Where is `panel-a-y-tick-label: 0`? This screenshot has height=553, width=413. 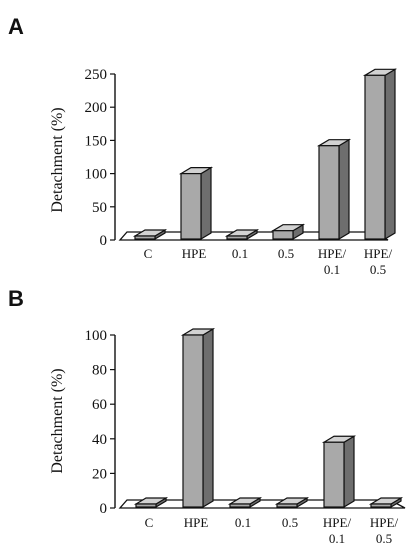 panel-a-y-tick-label: 0 is located at coordinates (104, 241).